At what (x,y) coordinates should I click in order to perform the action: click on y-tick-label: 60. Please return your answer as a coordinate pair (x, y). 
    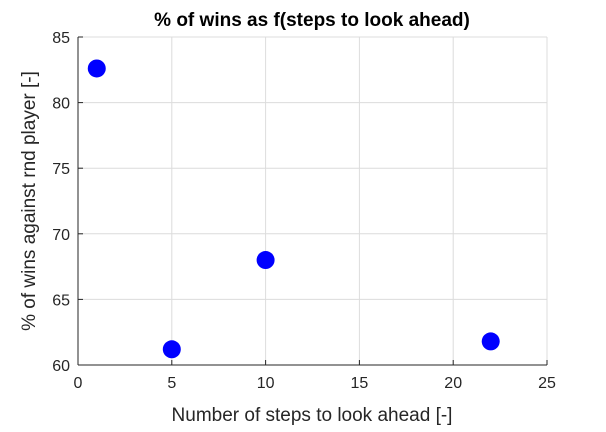
    Looking at the image, I should click on (61, 366).